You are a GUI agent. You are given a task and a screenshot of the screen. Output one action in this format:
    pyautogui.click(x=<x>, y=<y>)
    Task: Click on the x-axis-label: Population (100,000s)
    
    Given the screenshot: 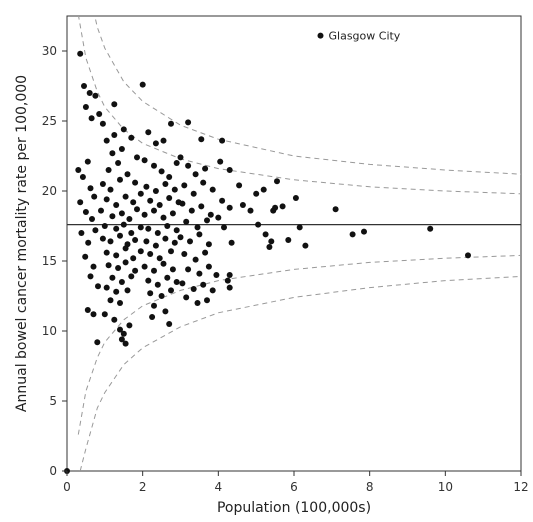 What is the action you would take?
    pyautogui.click(x=294, y=508)
    